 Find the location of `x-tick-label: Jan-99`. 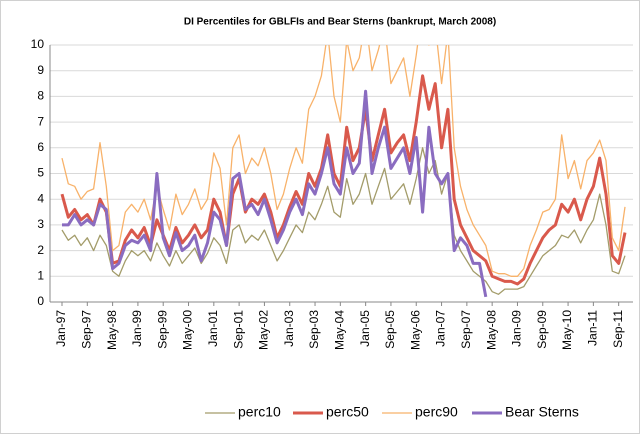

x-tick-label: Jan-99 is located at coordinates (137, 328).